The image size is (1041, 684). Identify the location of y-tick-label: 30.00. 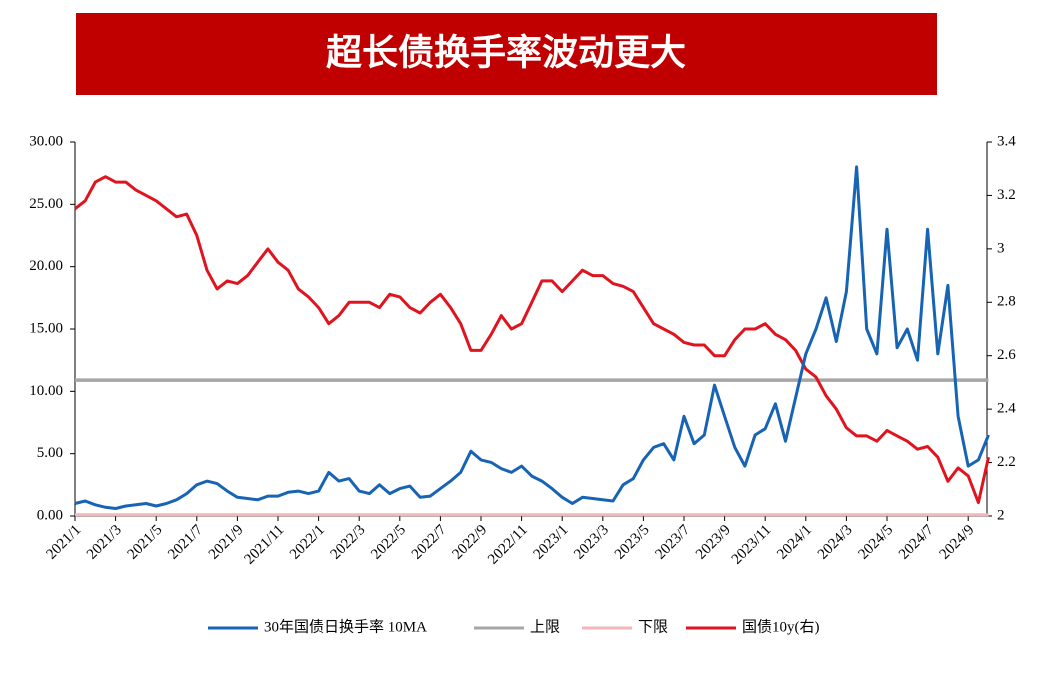
(46, 141).